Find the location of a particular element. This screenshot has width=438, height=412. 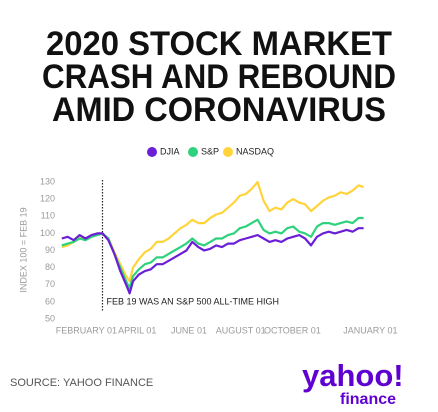

legend-label: NASDAQ is located at coordinates (255, 151).